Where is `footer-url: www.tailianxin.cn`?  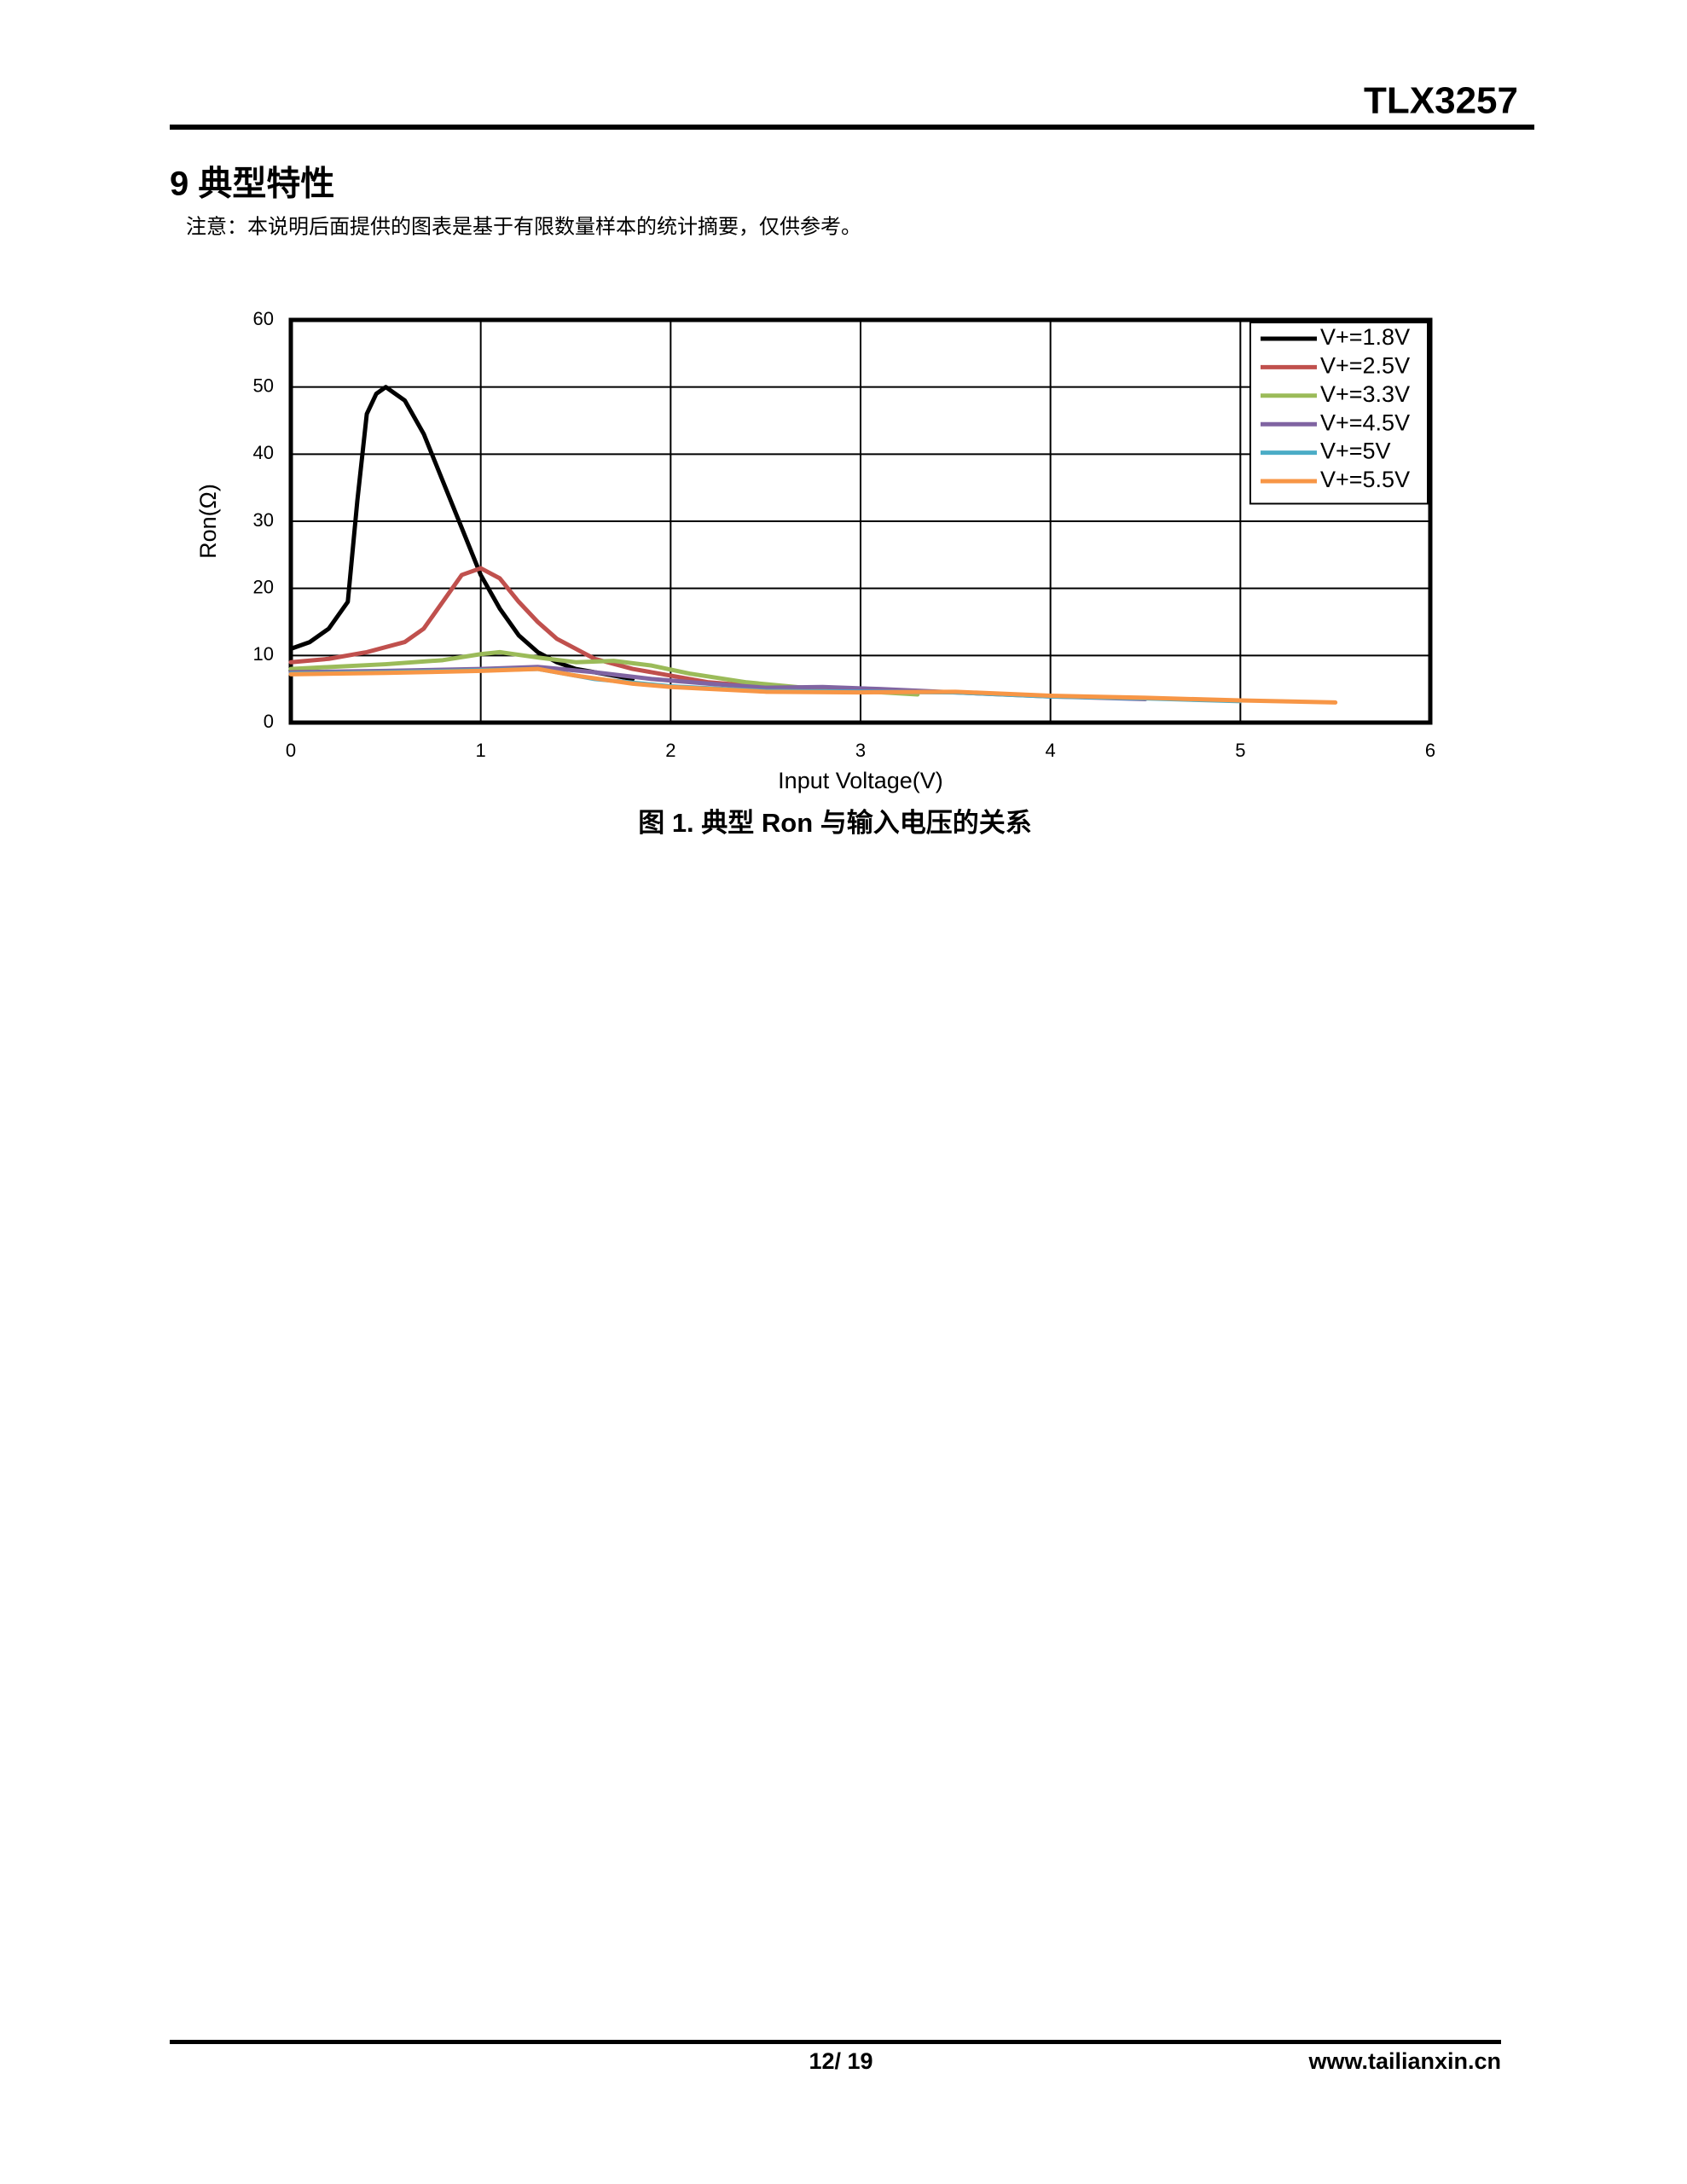 footer-url: www.tailianxin.cn is located at coordinates (1404, 2061).